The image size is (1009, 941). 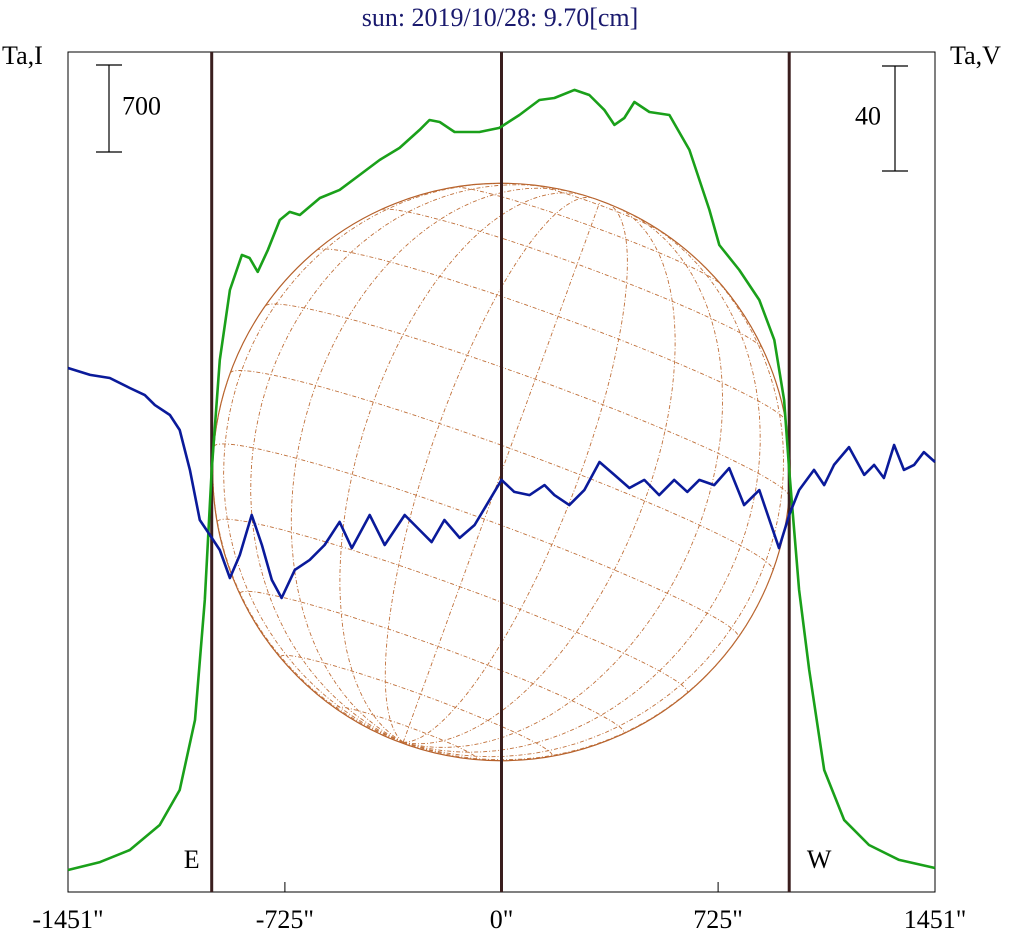 What do you see at coordinates (22, 55) in the screenshot?
I see `y-axis-label: Ta,I` at bounding box center [22, 55].